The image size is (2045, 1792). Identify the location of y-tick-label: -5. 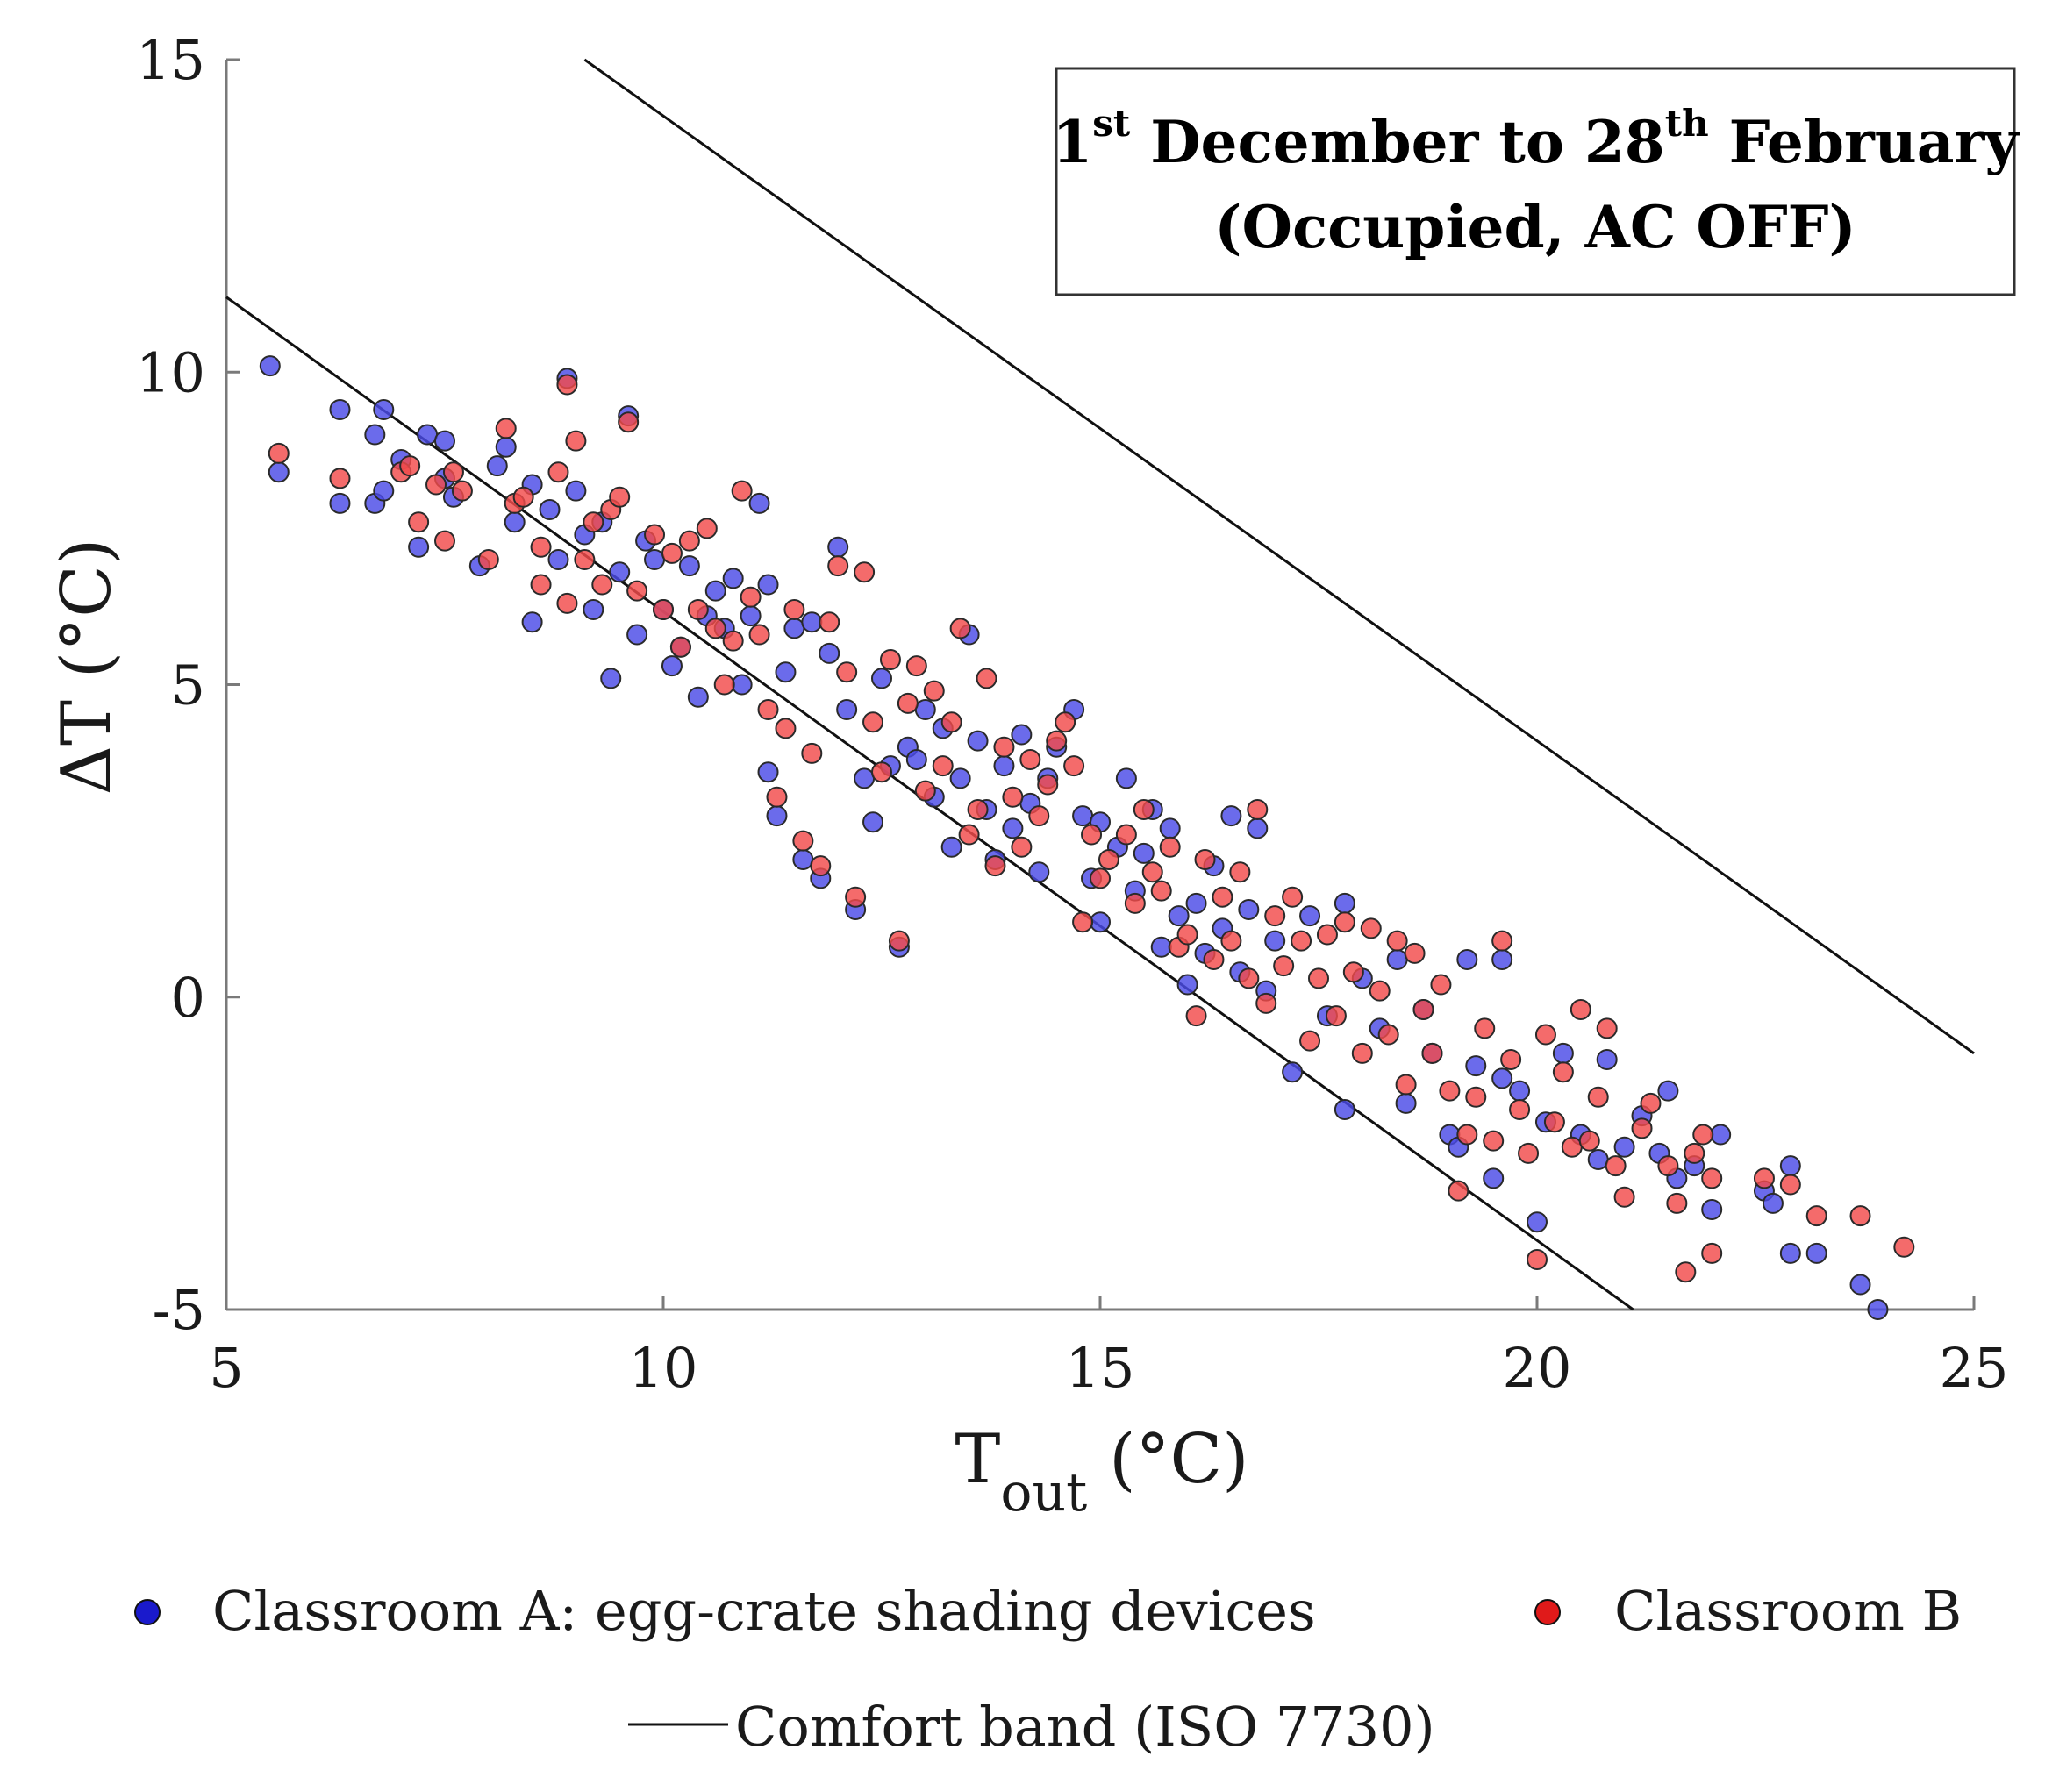
(179, 1310).